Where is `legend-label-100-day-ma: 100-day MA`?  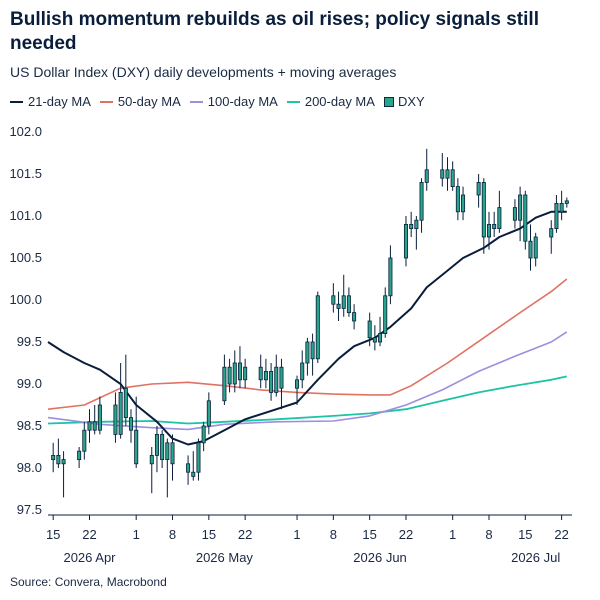
legend-label-100-day-ma: 100-day MA is located at coordinates (242, 101).